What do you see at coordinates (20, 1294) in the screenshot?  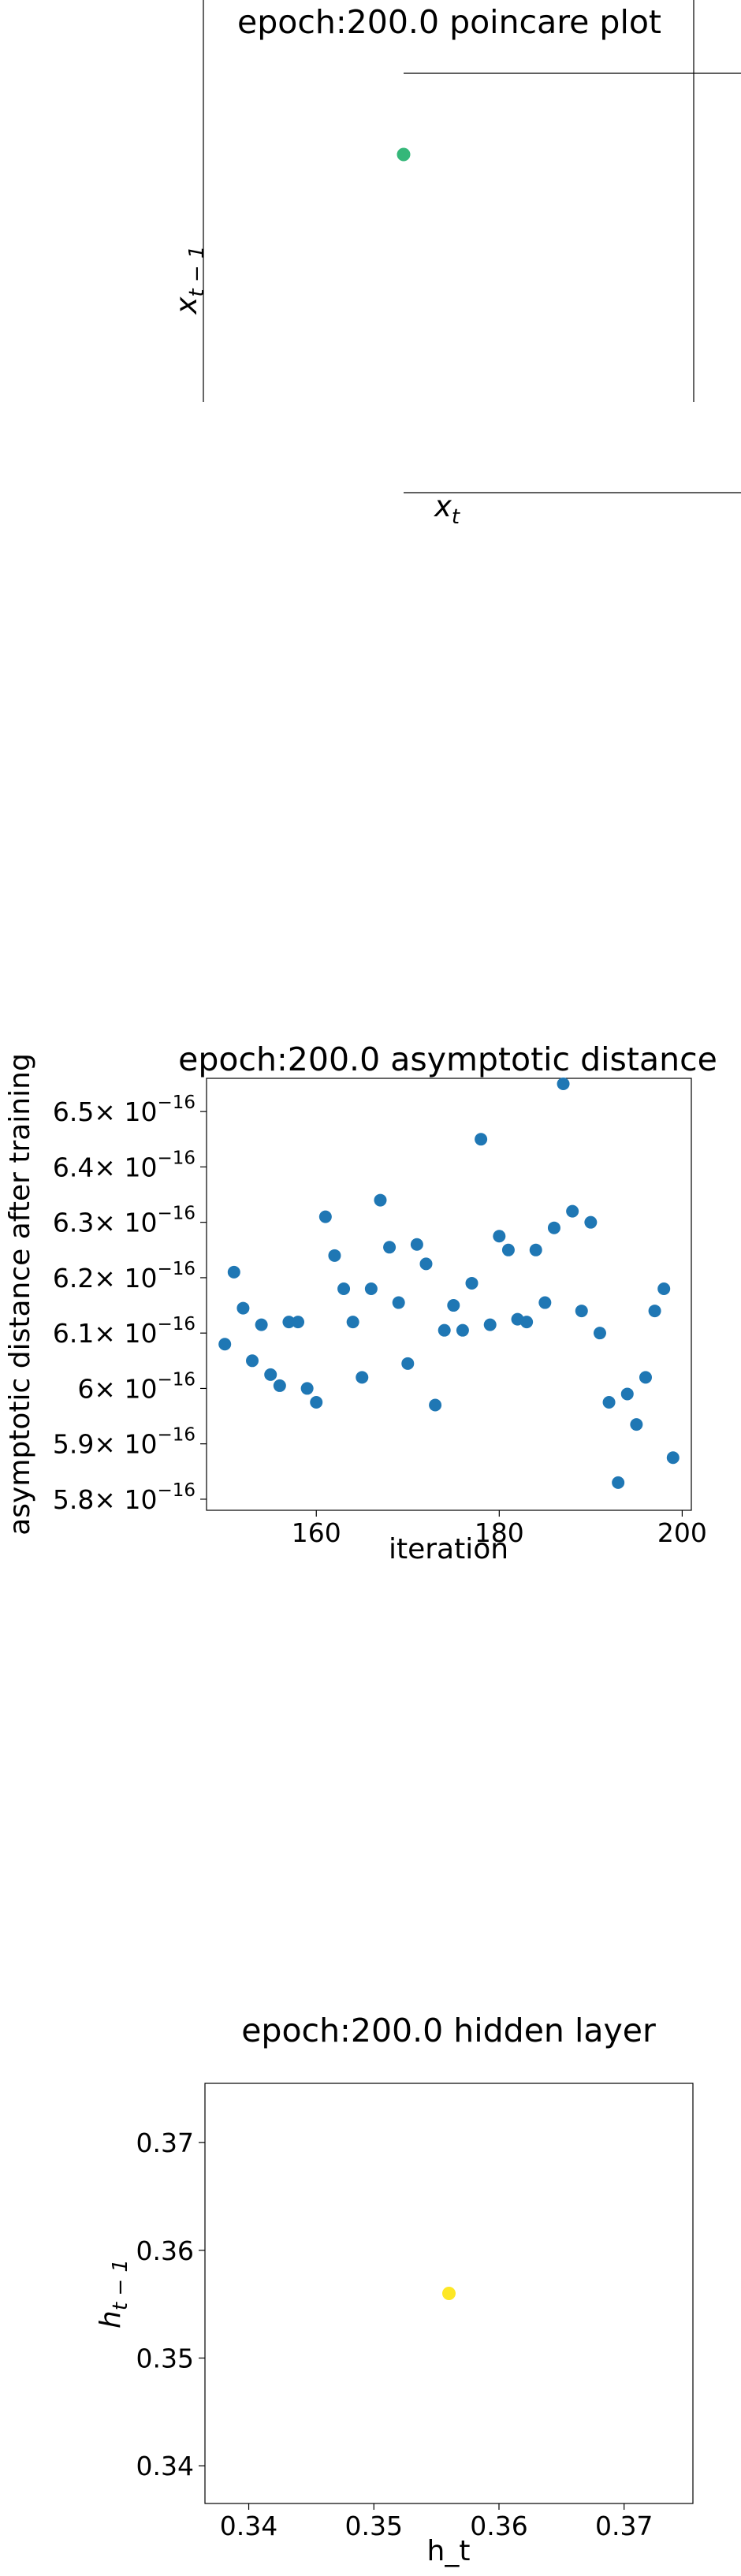 I see `asymptotic-ylabel: asymptotic distance after training` at bounding box center [20, 1294].